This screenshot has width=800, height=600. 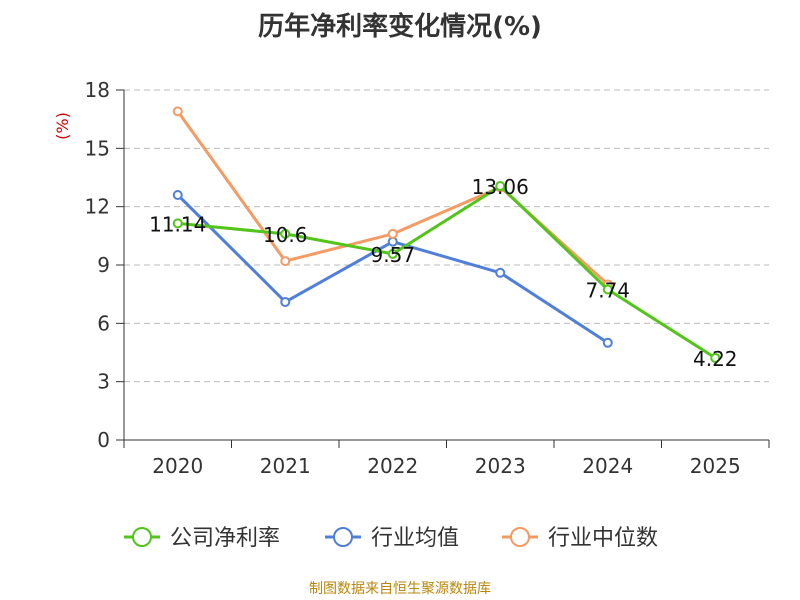 What do you see at coordinates (103, 440) in the screenshot?
I see `y-tick-label: 0` at bounding box center [103, 440].